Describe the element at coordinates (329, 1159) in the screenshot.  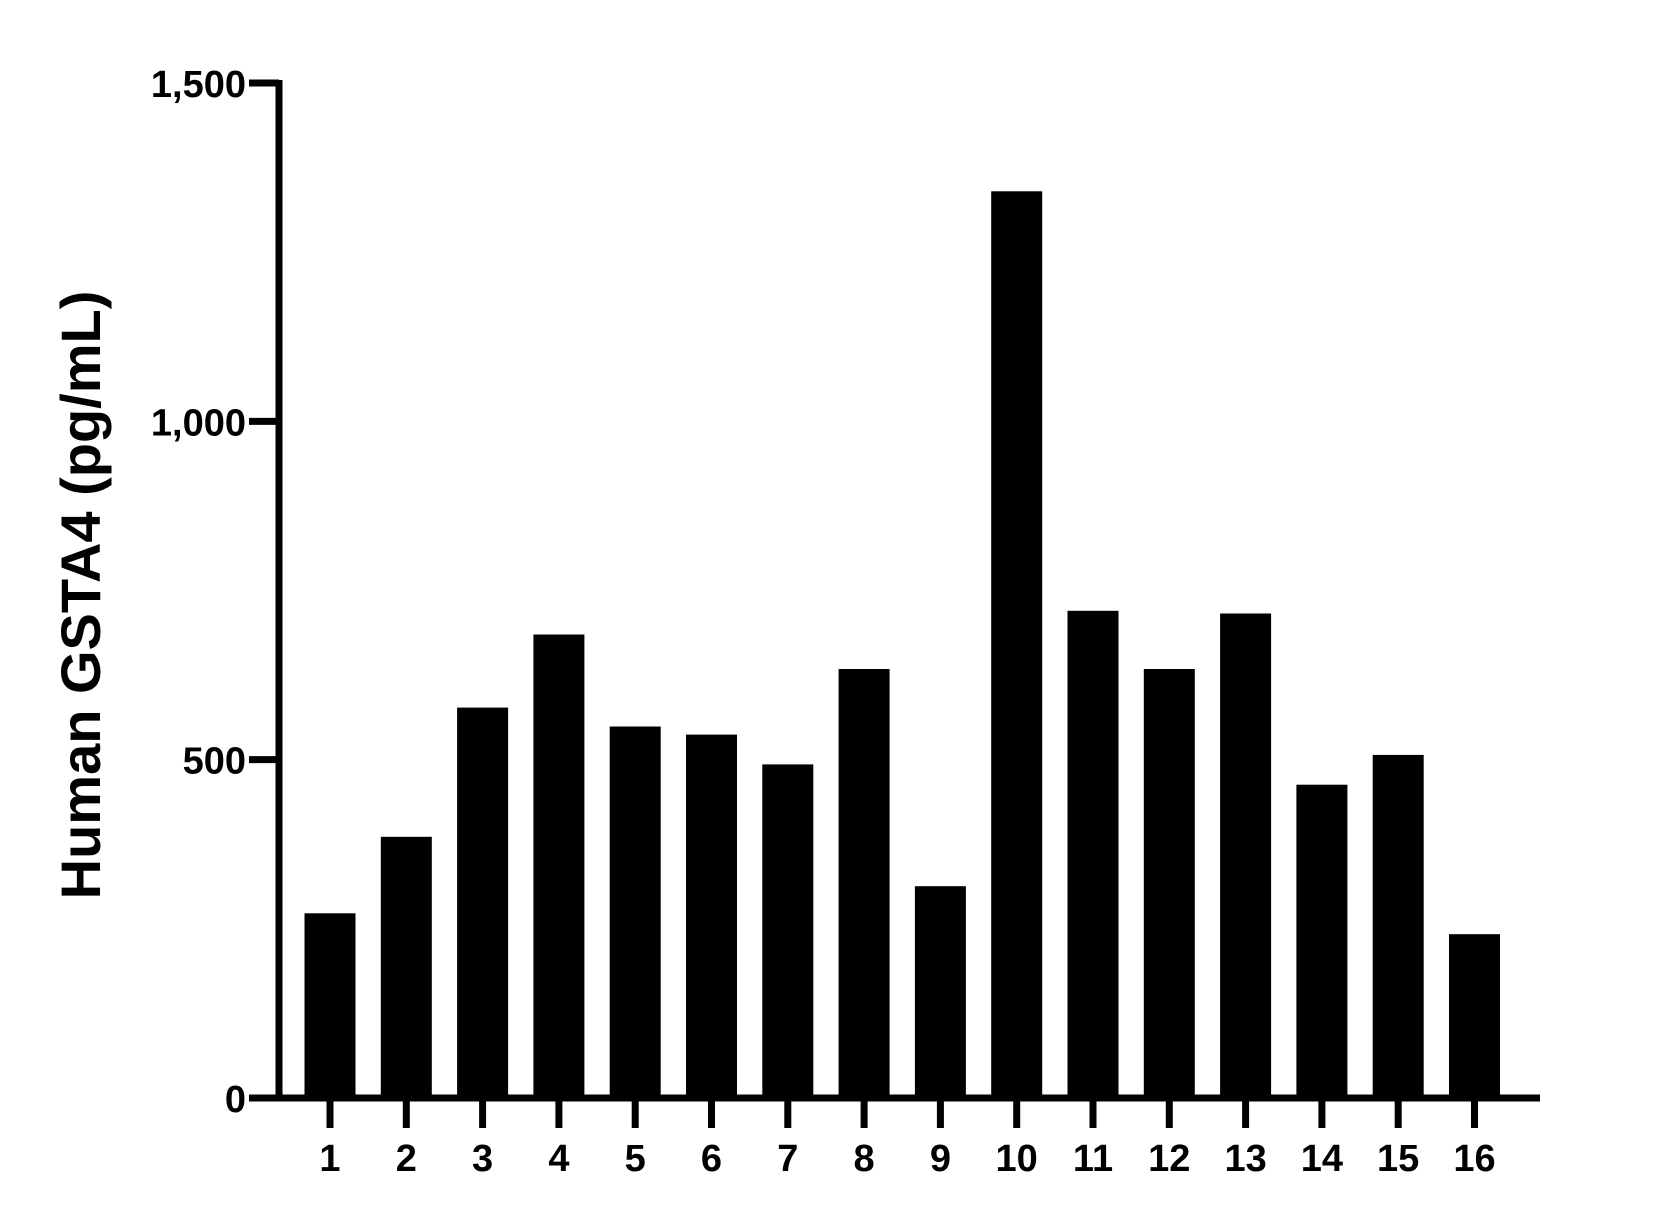
I see `x-tick-label: 1` at that location.